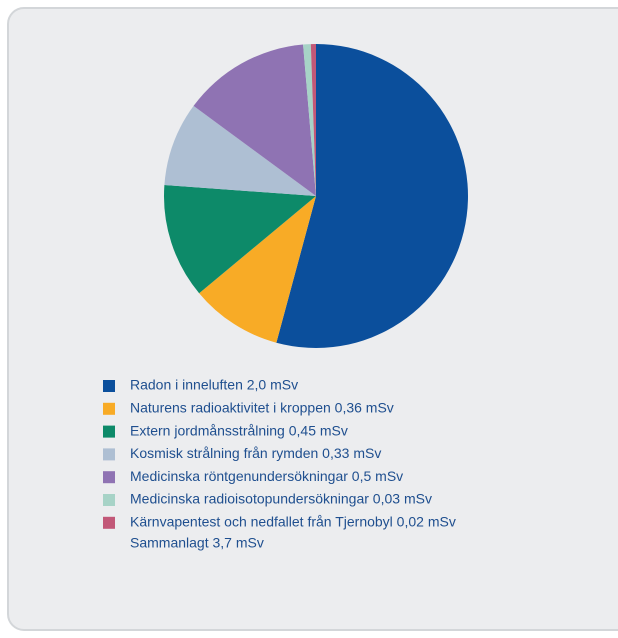  What do you see at coordinates (239, 430) in the screenshot?
I see `legend-label: Extern jordmånsstrålning 0,45 mSv` at bounding box center [239, 430].